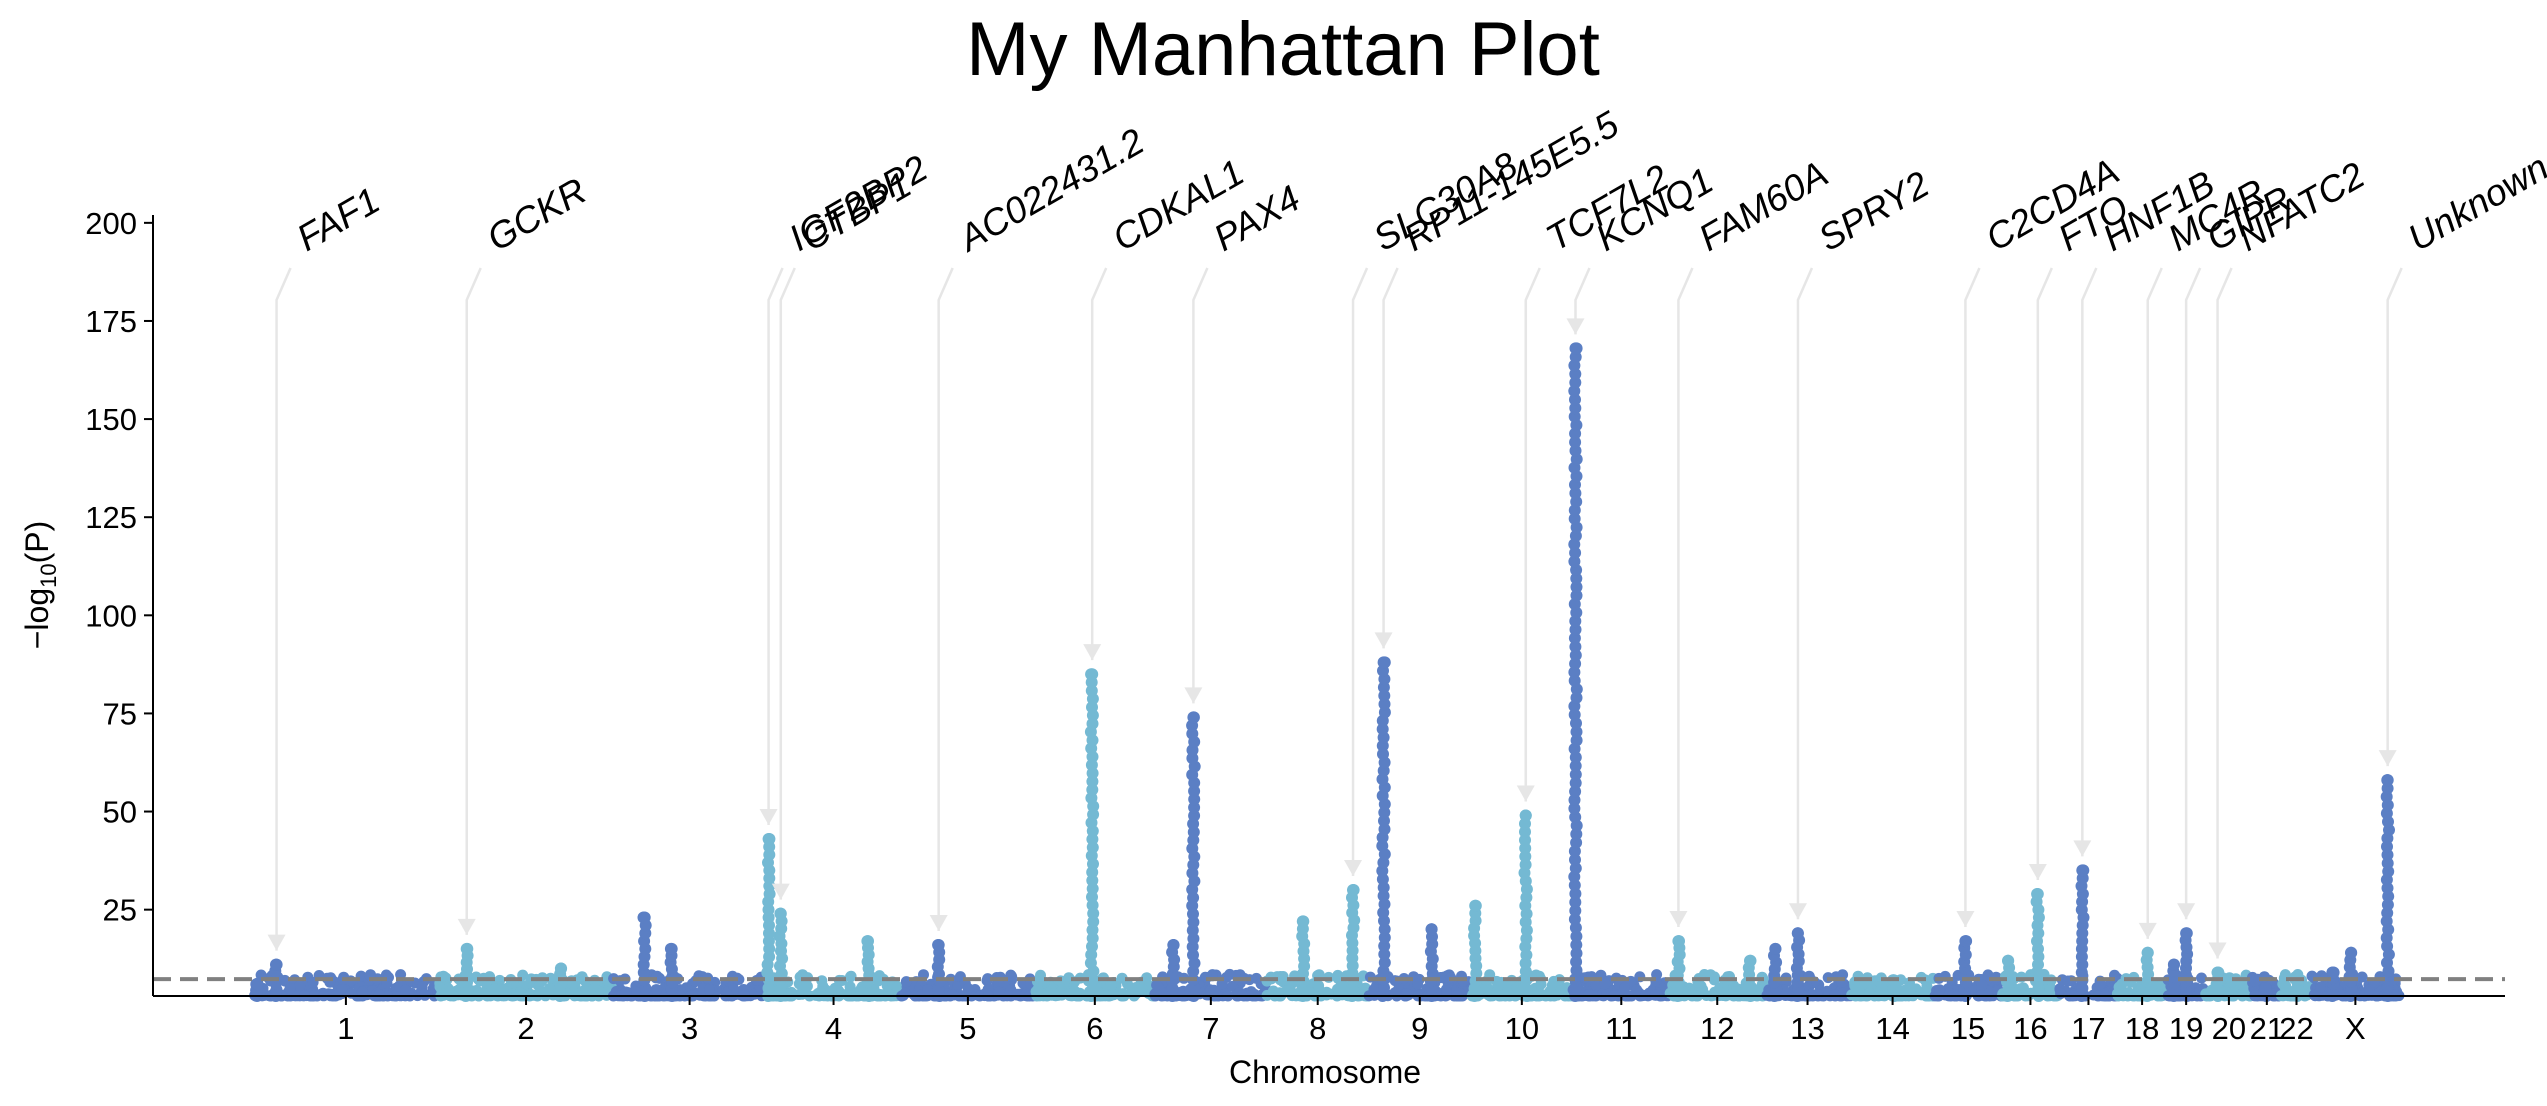 This screenshot has width=2547, height=1106. I want to click on x-tick-label: 1, so click(345, 1028).